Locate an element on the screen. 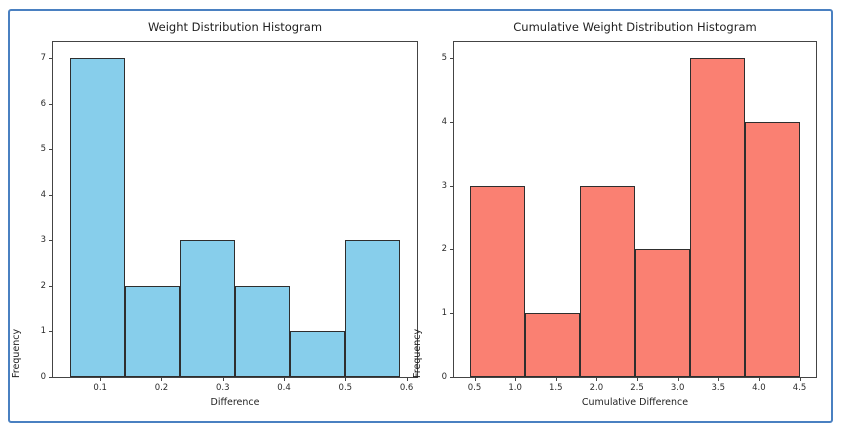 The width and height of the screenshot is (841, 428). chart-title: Weight Distribution Histogram is located at coordinates (235, 27).